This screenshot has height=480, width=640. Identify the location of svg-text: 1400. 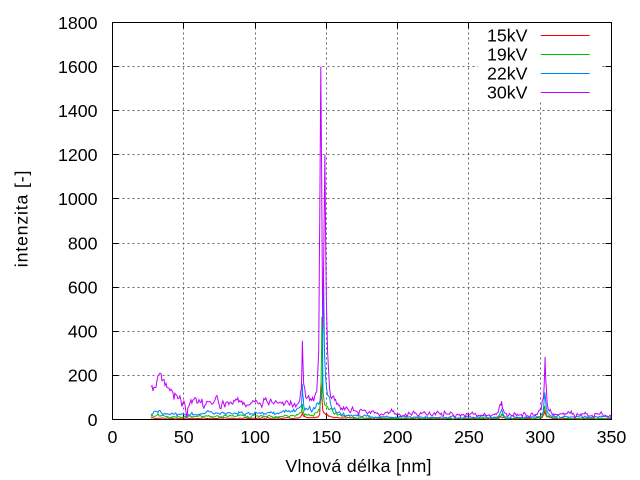
(78, 111).